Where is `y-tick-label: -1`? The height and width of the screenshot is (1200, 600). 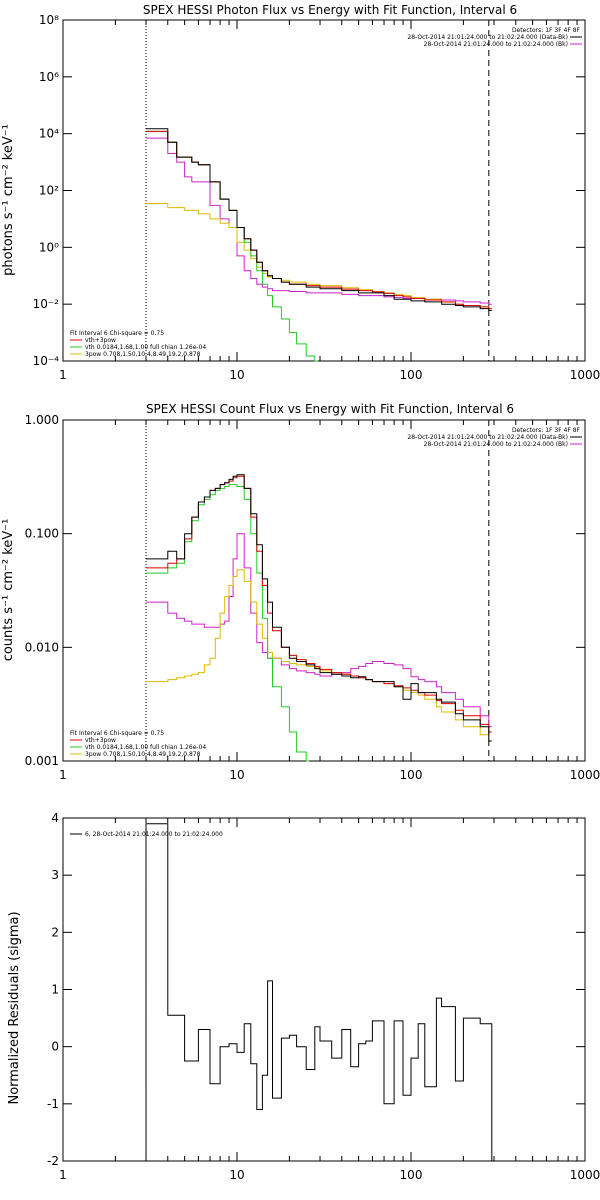
y-tick-label: -1 is located at coordinates (53, 1104).